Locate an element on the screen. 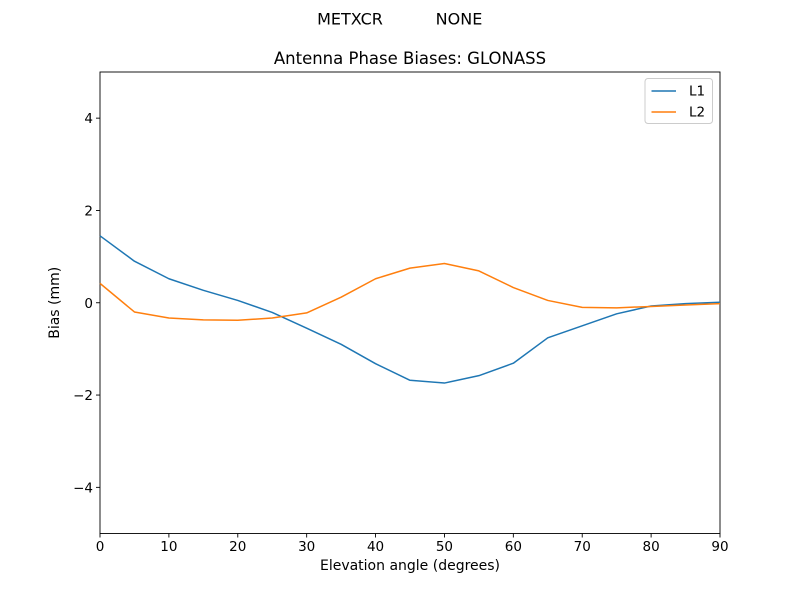 The width and height of the screenshot is (800, 600). legend-label-l2: L2 is located at coordinates (697, 113).